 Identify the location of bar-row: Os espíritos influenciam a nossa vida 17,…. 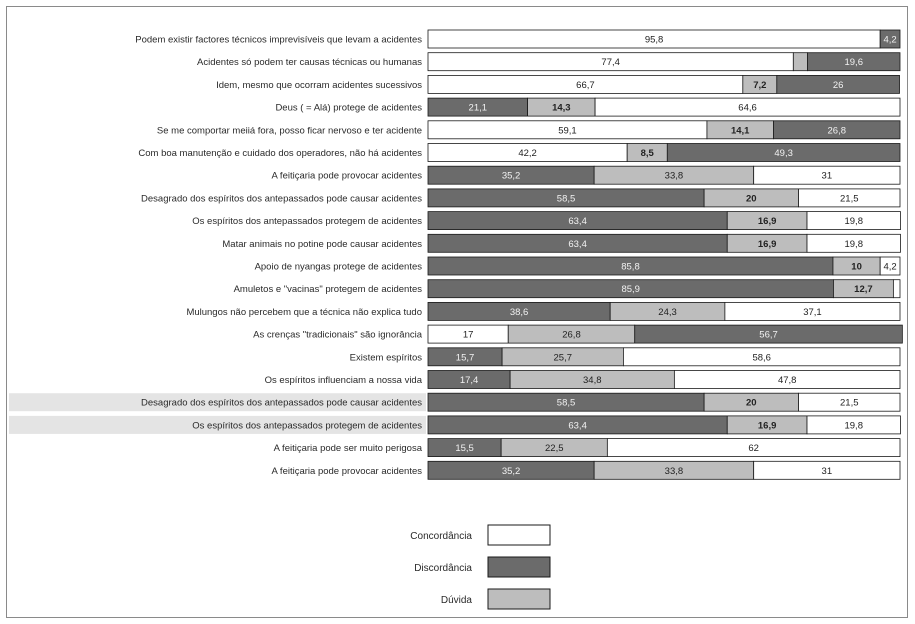
(583, 379).